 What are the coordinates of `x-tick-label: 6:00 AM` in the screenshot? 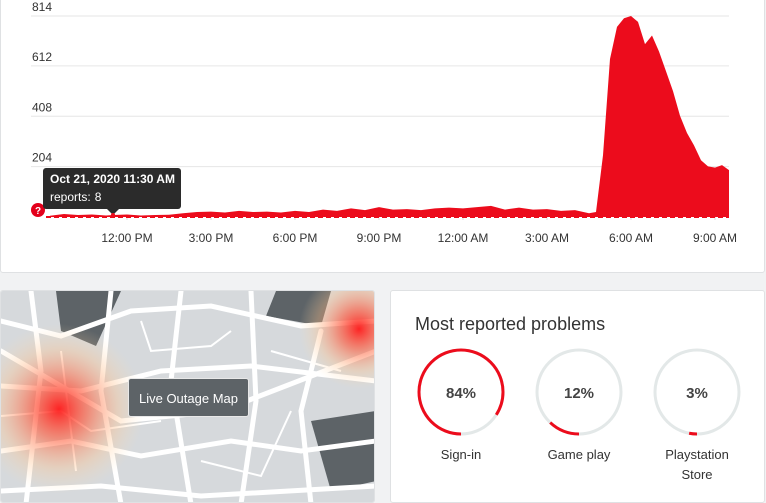 It's located at (631, 238).